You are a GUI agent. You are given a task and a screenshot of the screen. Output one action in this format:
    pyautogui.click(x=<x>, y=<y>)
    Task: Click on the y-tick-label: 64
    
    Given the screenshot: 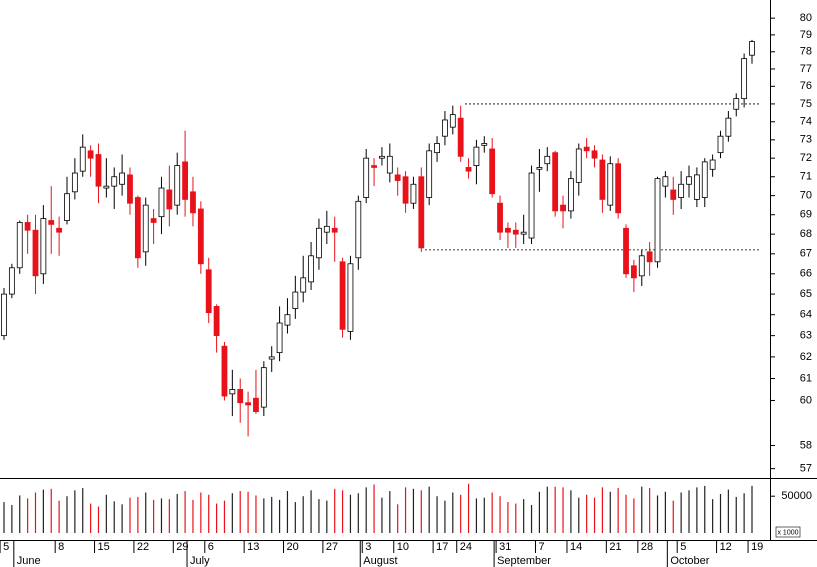 What is the action you would take?
    pyautogui.click(x=806, y=315)
    